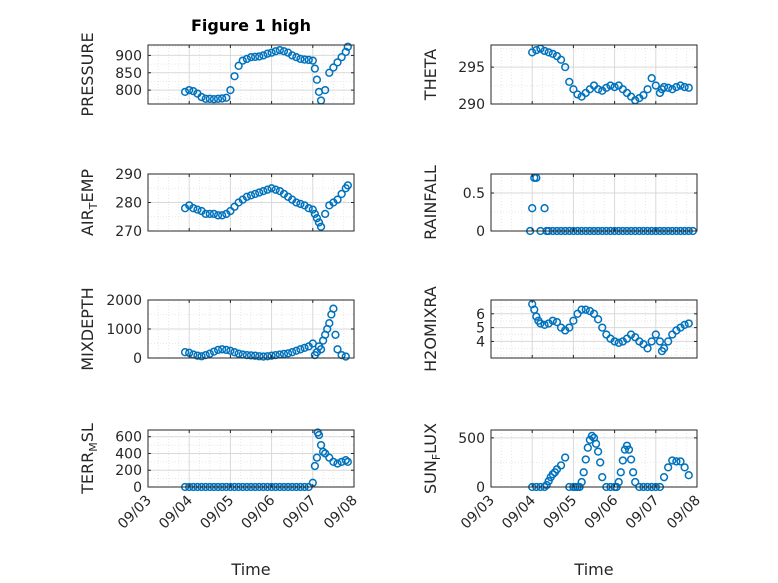 The image size is (778, 583). What do you see at coordinates (124, 330) in the screenshot?
I see `y-tick-label: 1000` at bounding box center [124, 330].